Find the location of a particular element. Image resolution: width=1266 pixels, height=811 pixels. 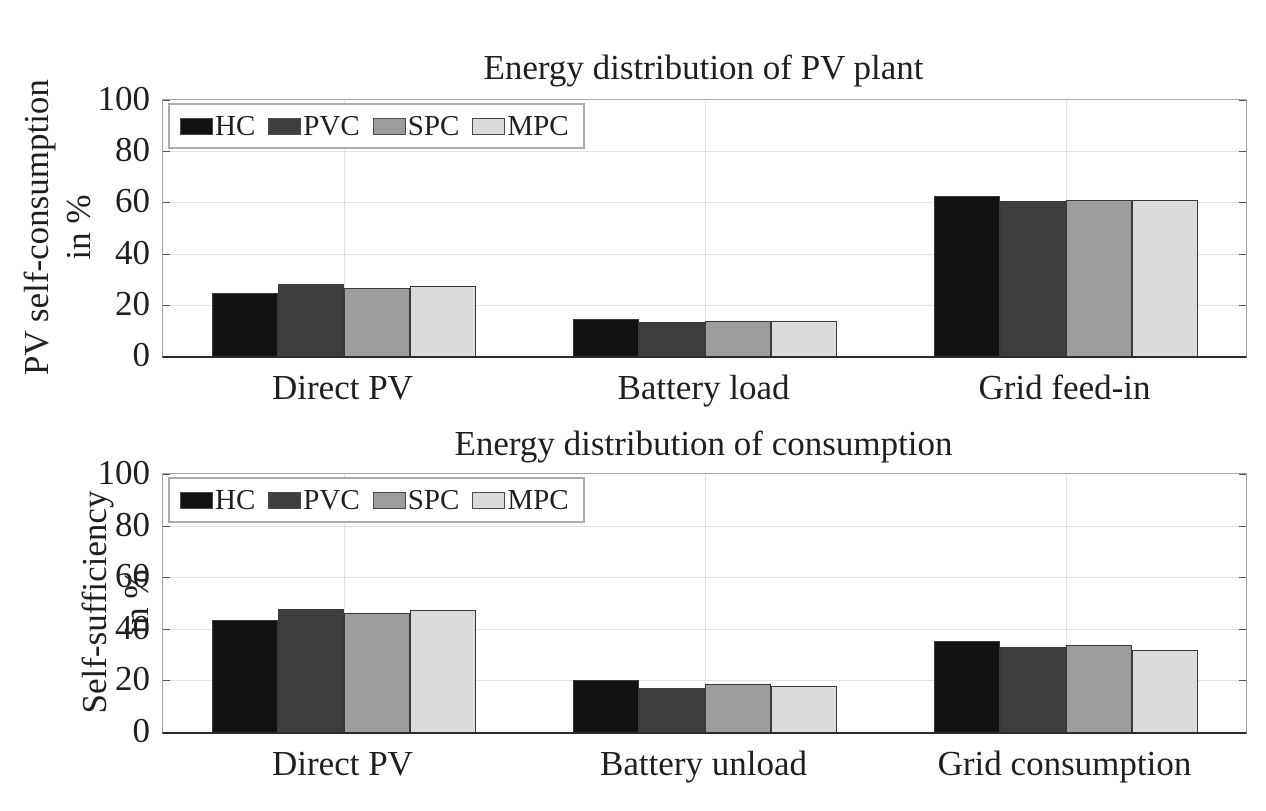

y-axis-label: PV self-consumption in % is located at coordinates (58, 227).